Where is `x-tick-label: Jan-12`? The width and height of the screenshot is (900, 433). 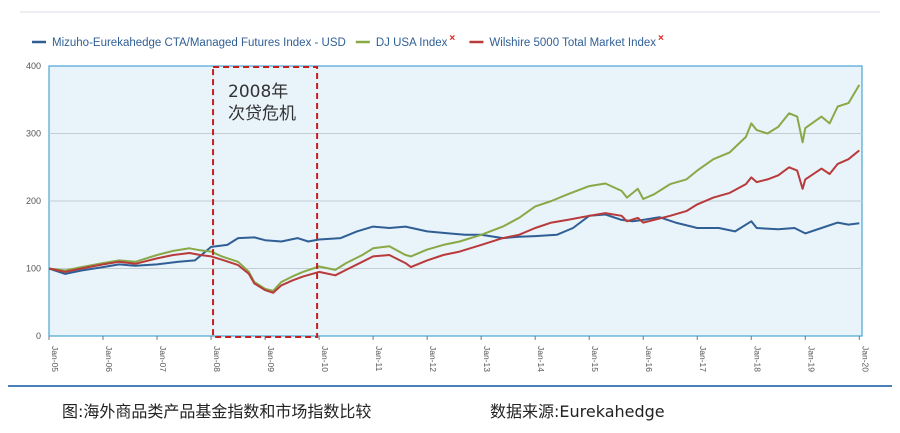
x-tick-label: Jan-12 is located at coordinates (433, 359).